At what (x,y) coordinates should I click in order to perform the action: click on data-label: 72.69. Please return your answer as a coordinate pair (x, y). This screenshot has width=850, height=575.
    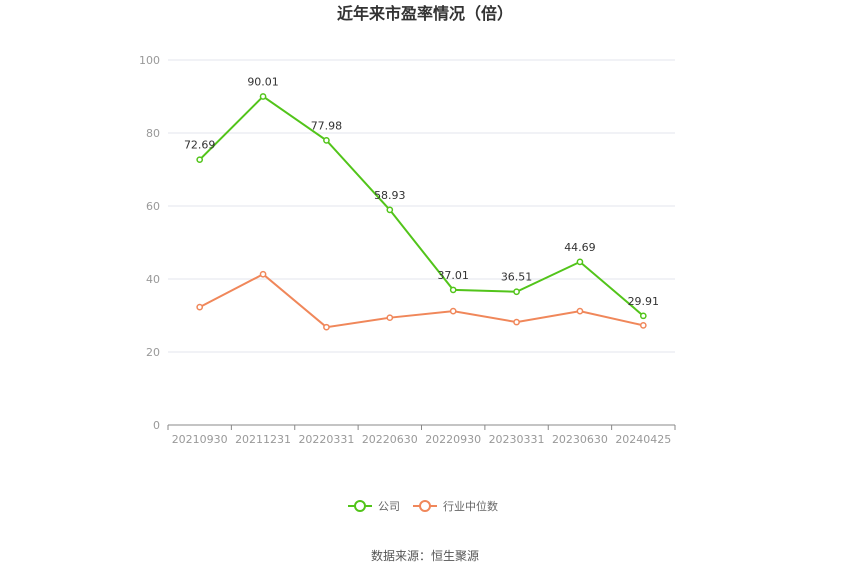
    Looking at the image, I should click on (200, 145).